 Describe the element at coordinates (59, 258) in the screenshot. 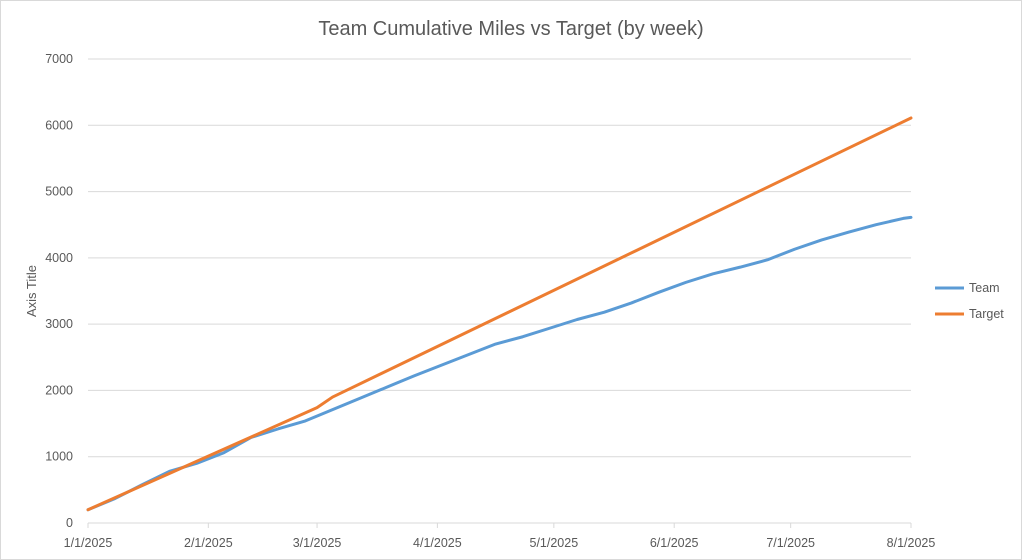

I see `y-tick-label: 4000` at that location.